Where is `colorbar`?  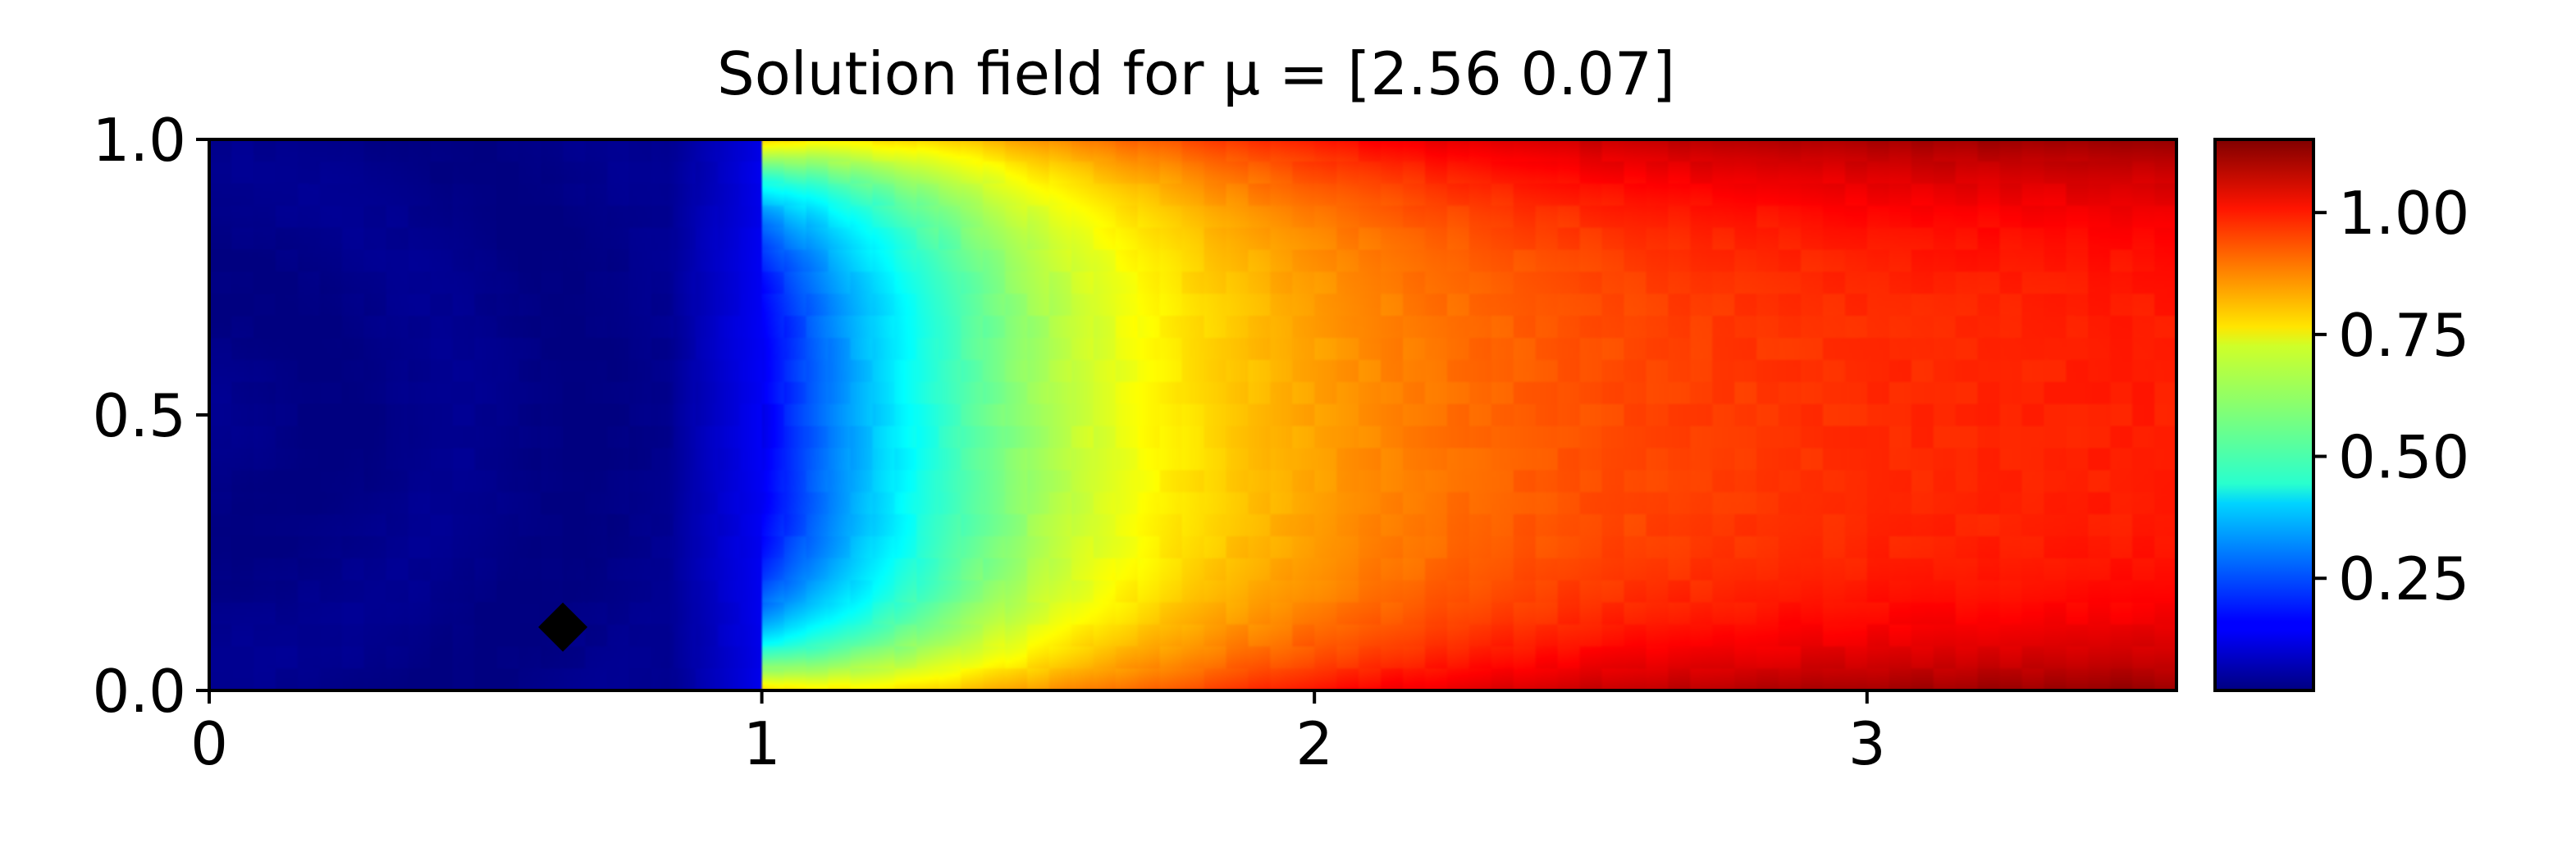 colorbar is located at coordinates (2264, 414).